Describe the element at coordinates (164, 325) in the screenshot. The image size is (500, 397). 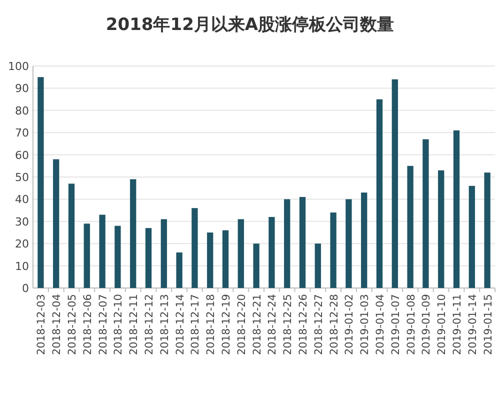
I see `x-tick-label: 2018-12-13` at that location.